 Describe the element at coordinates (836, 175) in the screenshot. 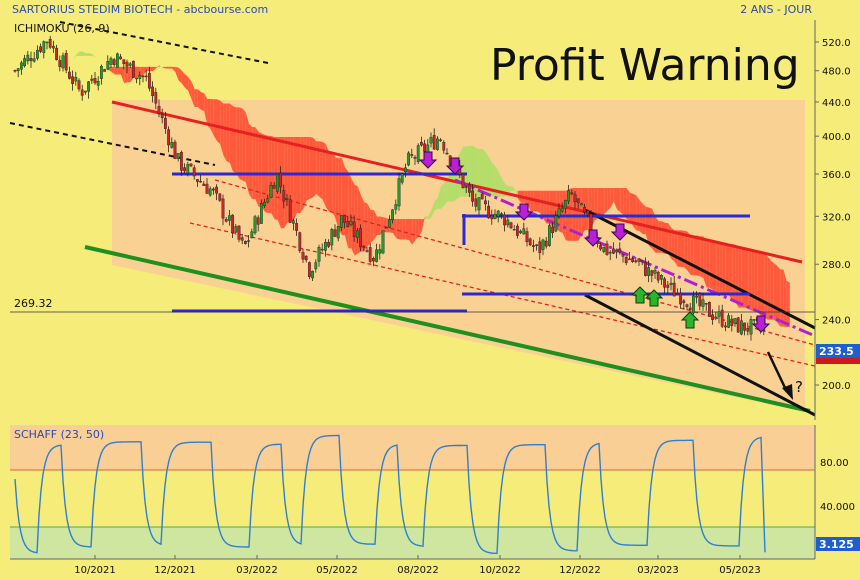

I see `price-tick-label: 360.0` at that location.